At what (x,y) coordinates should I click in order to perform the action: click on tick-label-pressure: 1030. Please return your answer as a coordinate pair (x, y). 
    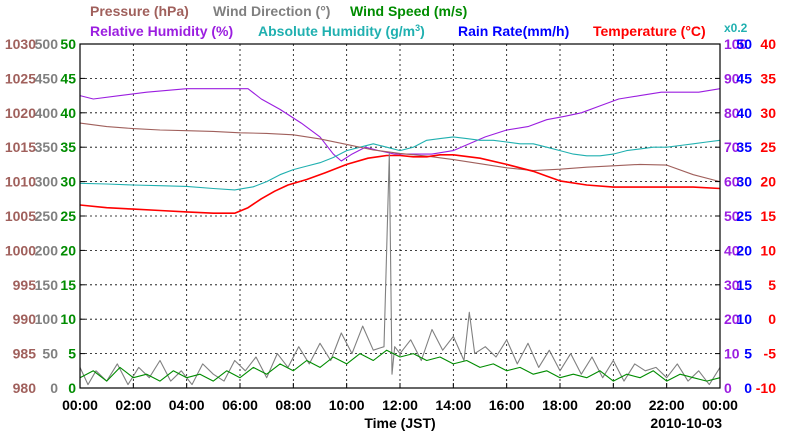
    Looking at the image, I should click on (20, 44).